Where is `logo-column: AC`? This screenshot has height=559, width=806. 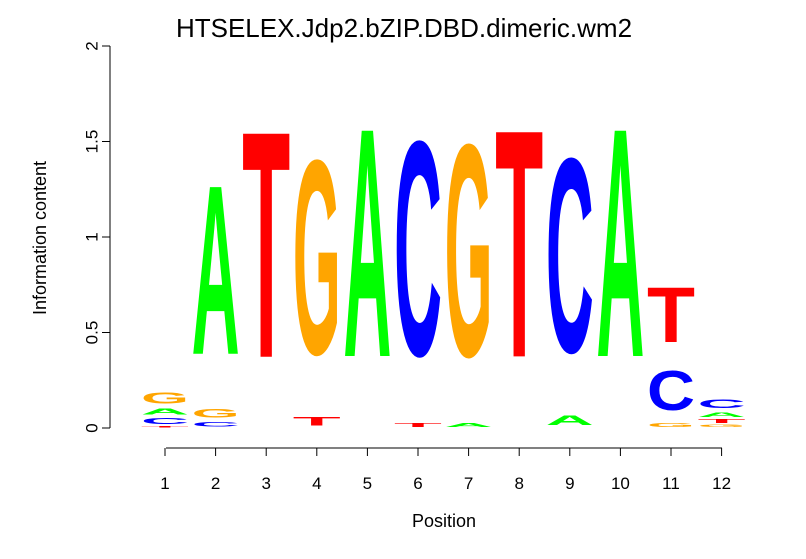
logo-column: AC is located at coordinates (570, 264).